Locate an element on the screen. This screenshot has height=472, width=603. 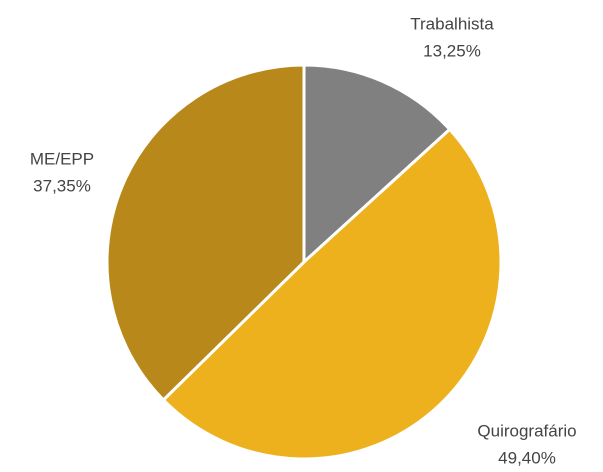
pie-slice is located at coordinates (377, 163).